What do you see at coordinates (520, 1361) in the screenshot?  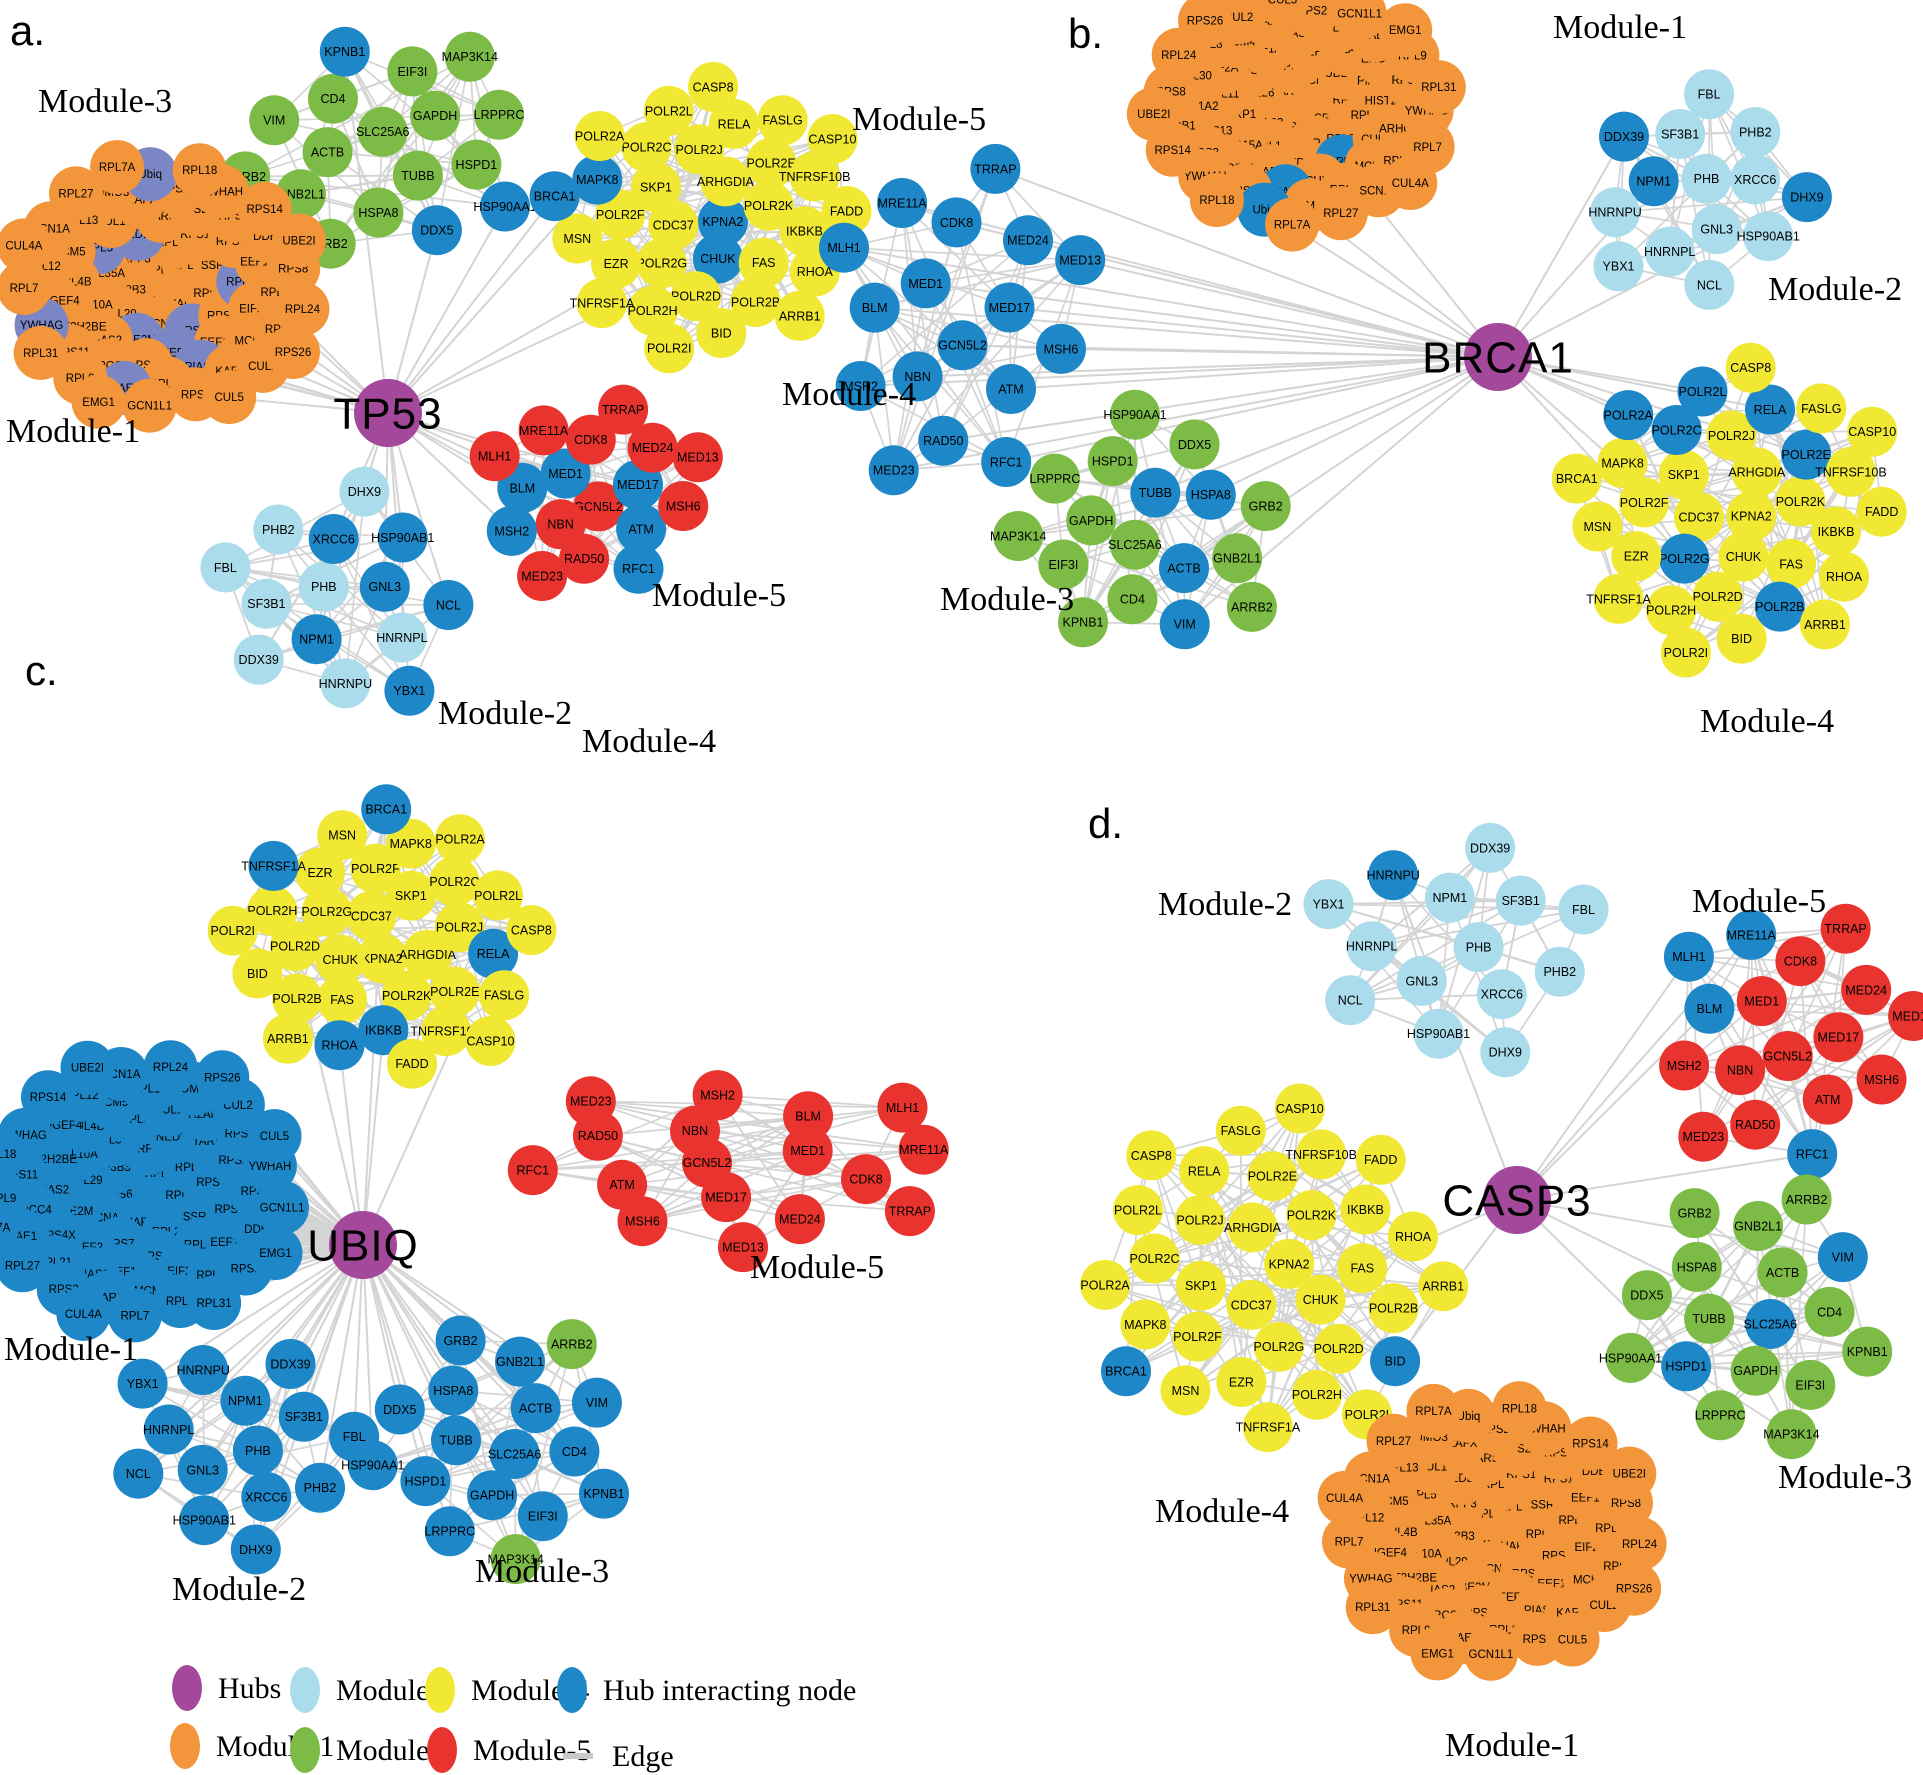 I see `node-GNB2L1` at bounding box center [520, 1361].